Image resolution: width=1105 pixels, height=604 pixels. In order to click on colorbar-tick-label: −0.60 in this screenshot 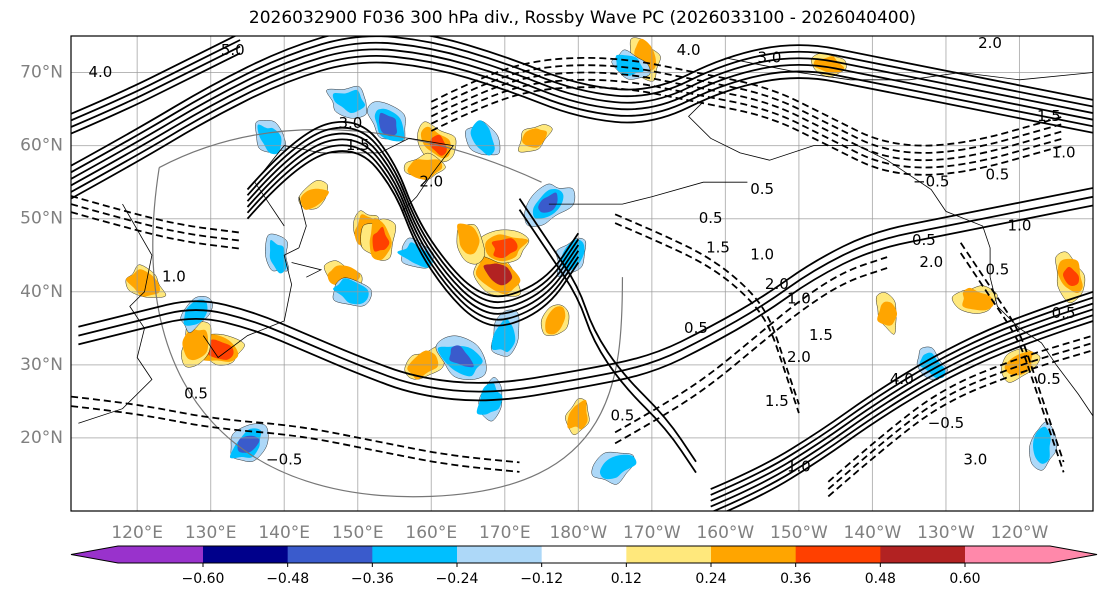, I will do `click(203, 579)`.